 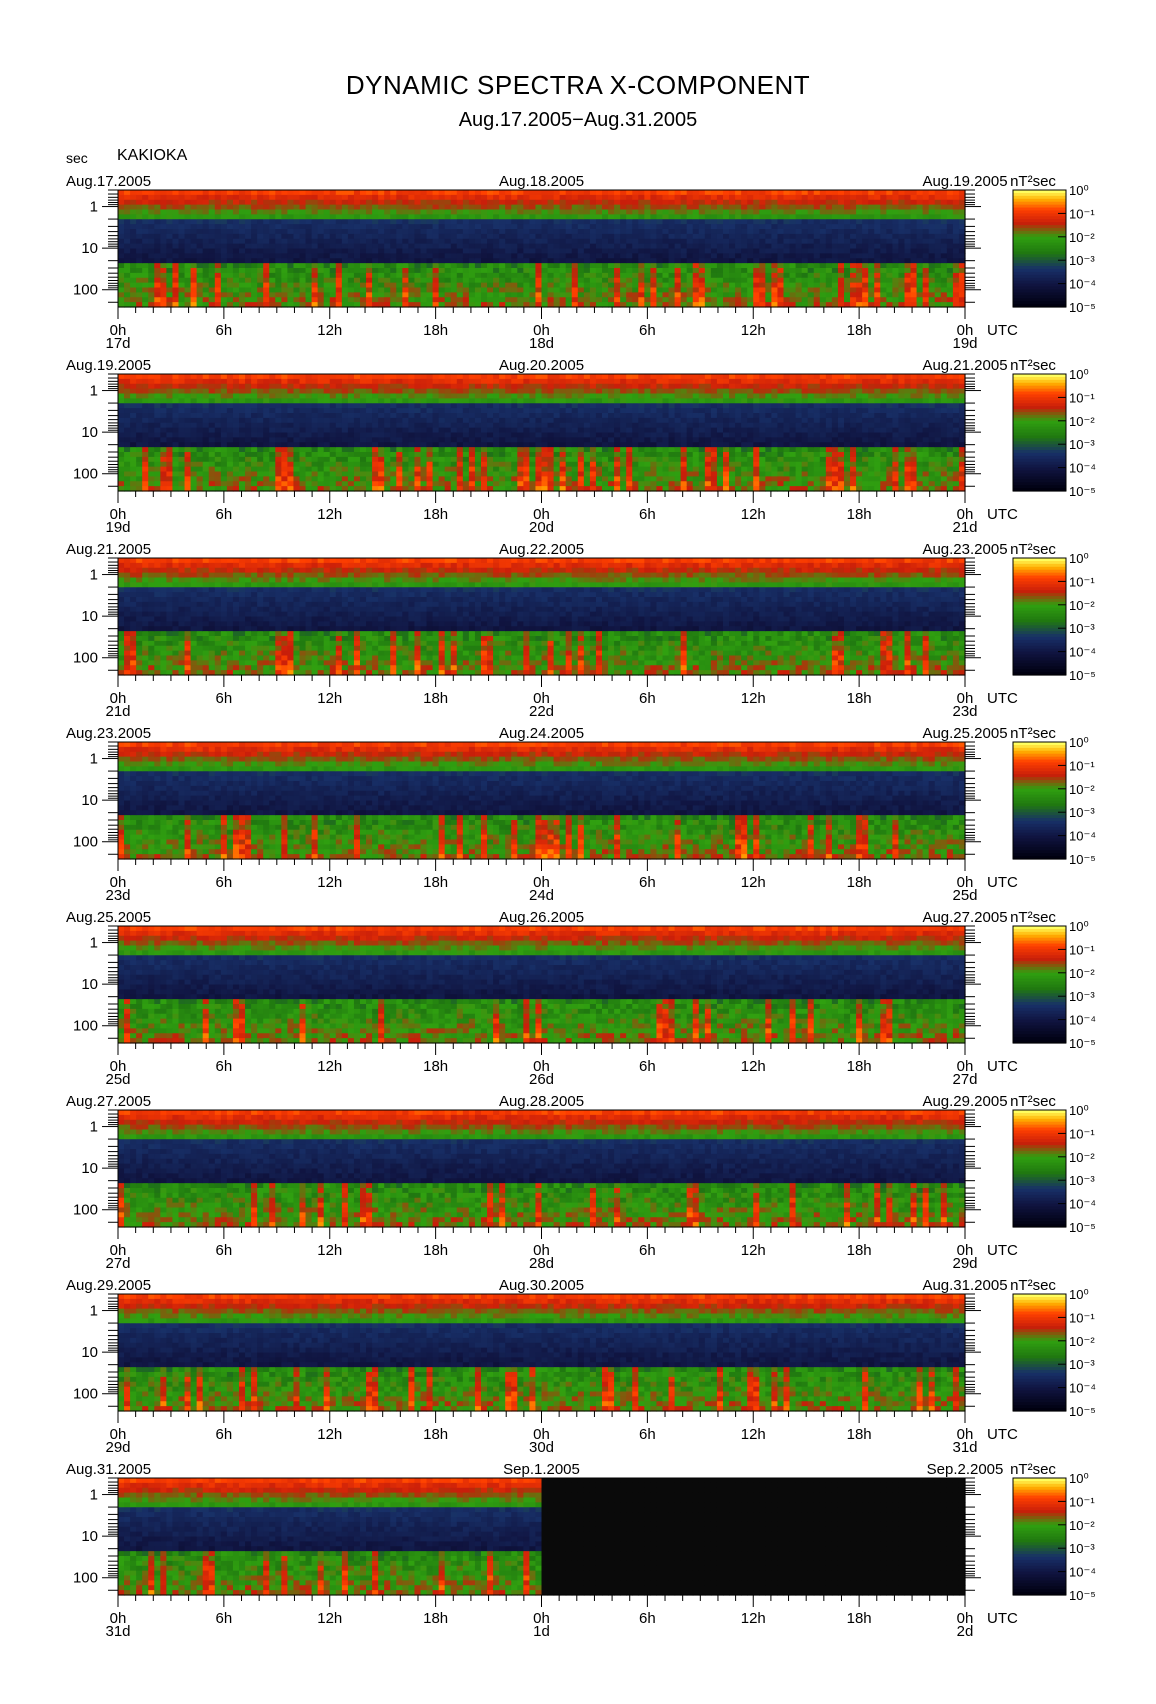 I want to click on x-tick-label: 18h, so click(x=859, y=698).